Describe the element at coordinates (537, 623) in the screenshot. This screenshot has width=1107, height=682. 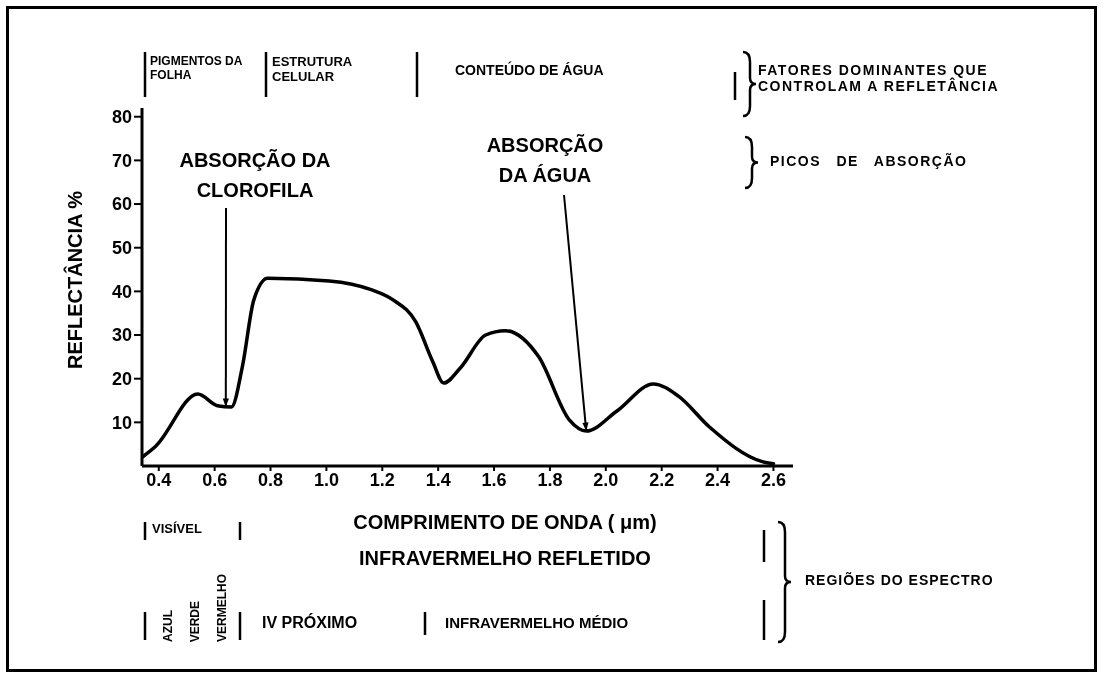
I see `text: INFRAVERMELHO MÉDIO` at that location.